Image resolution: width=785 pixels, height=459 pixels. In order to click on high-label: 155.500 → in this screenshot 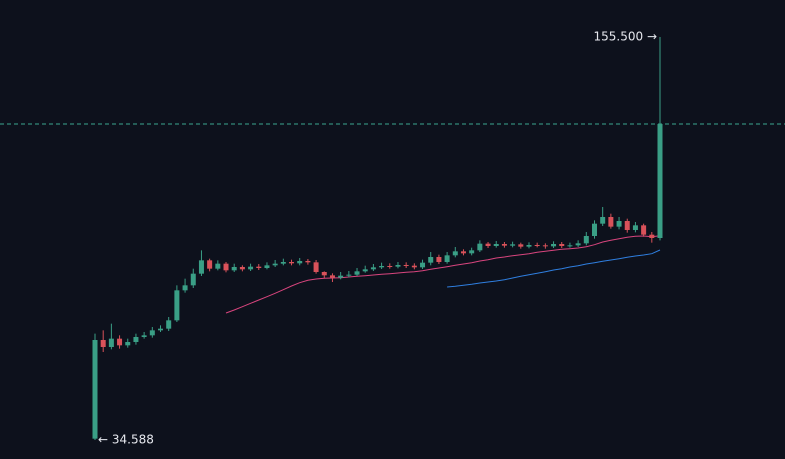, I will do `click(626, 37)`.